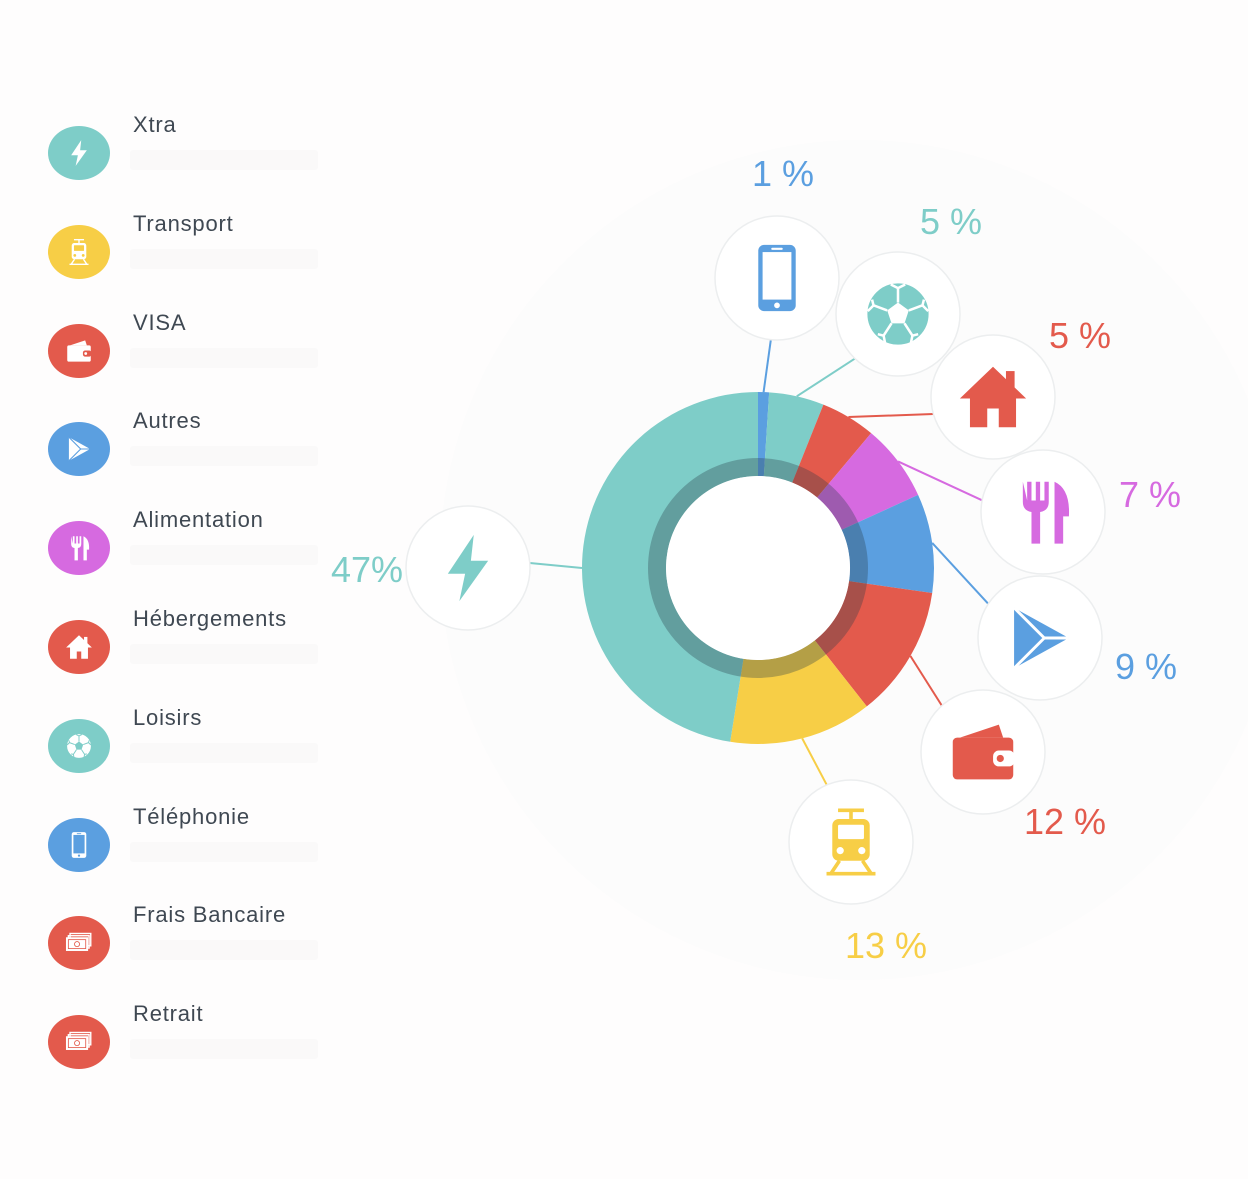 The width and height of the screenshot is (1248, 1179). Describe the element at coordinates (198, 520) in the screenshot. I see `legend-label: Alimentation` at that location.